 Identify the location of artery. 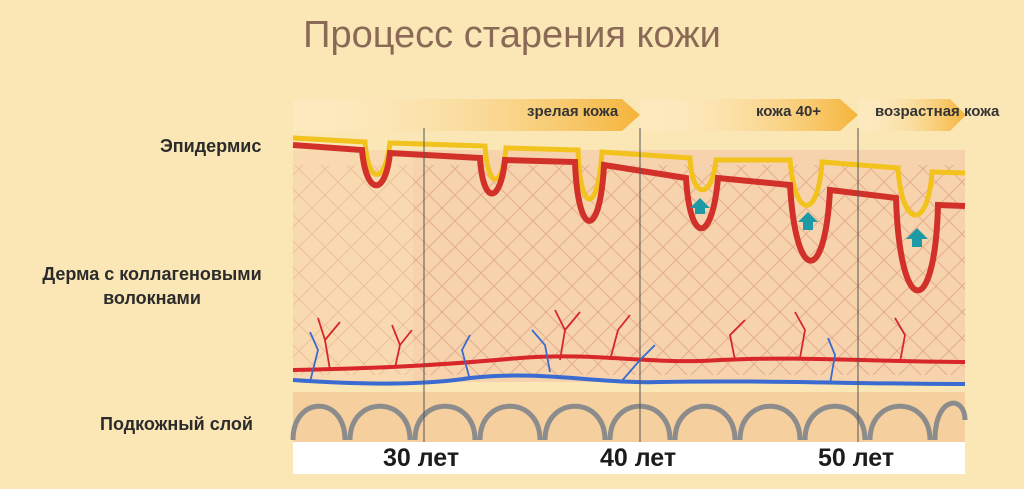
(629, 363).